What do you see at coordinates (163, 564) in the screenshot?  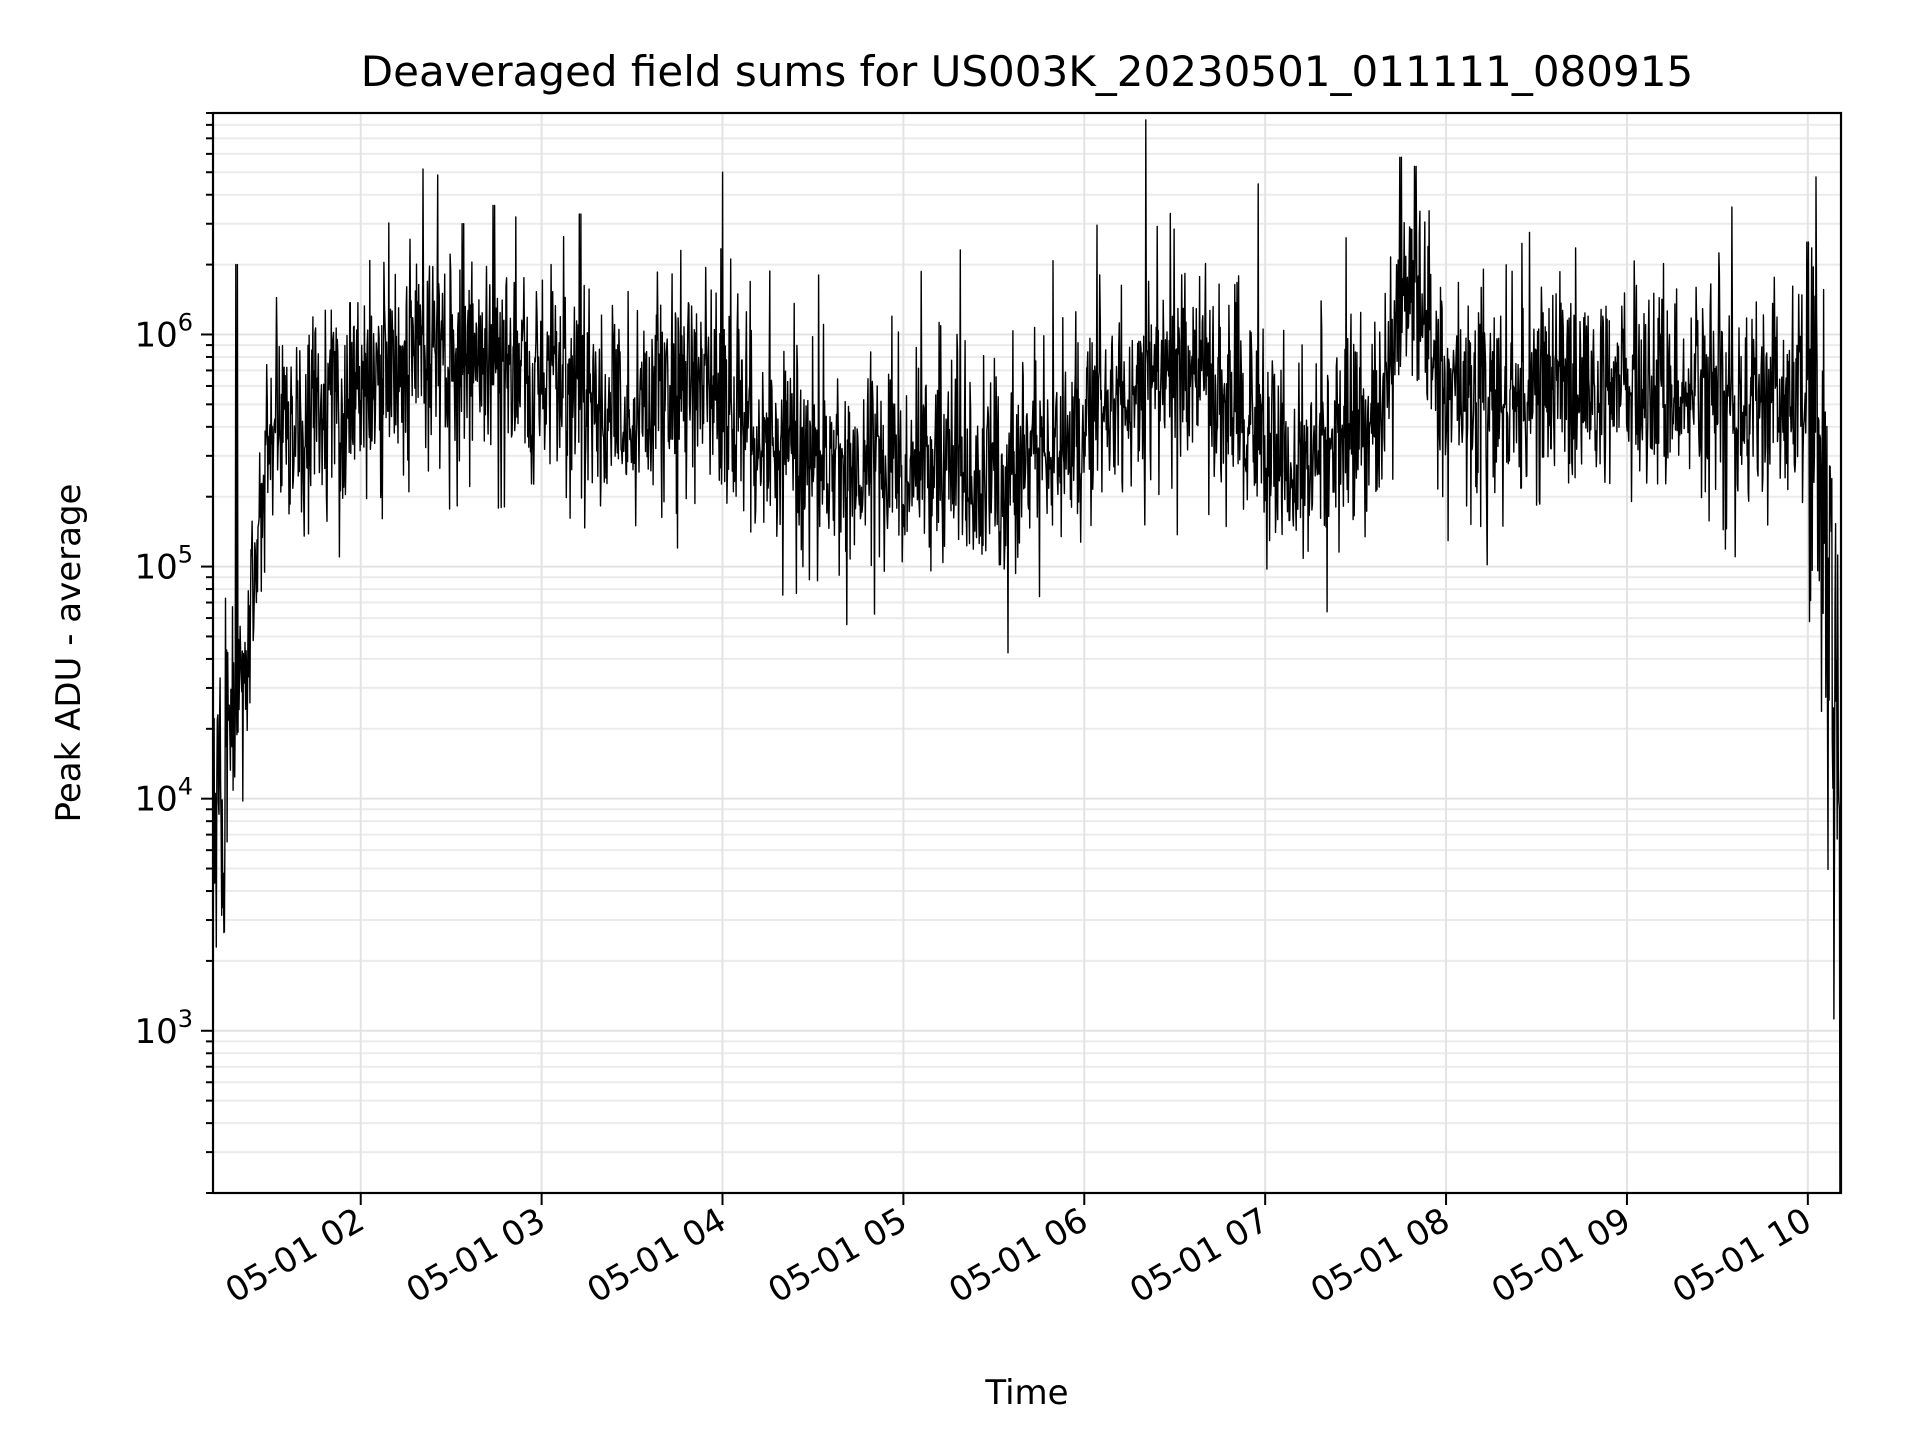 I see `y-tick-label: 10⁵` at bounding box center [163, 564].